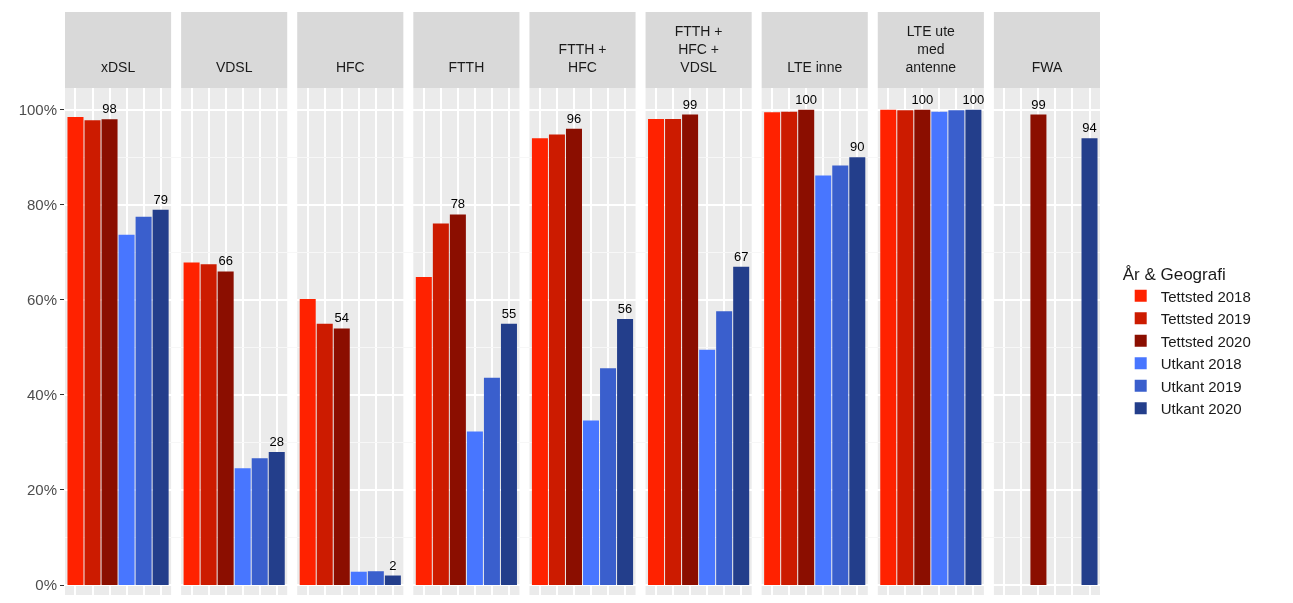  Describe the element at coordinates (118, 67) in the screenshot. I see `x-tick-label: xDSL` at that location.